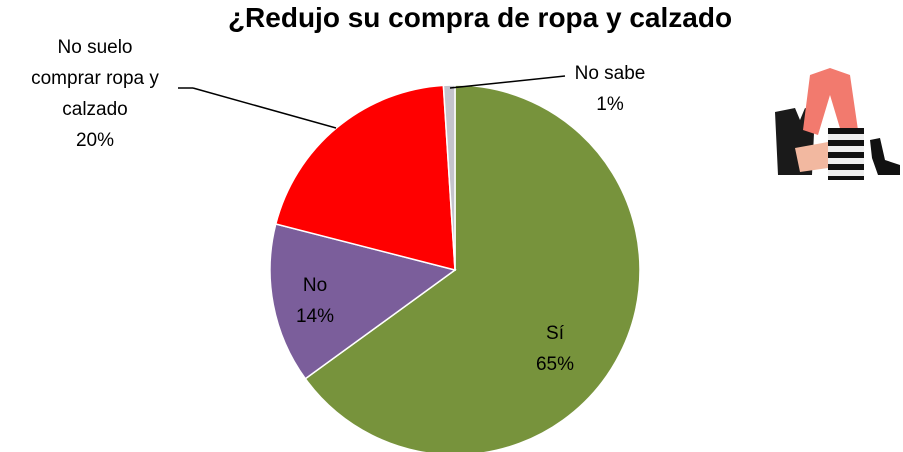  I want to click on category-label: No sabe, so click(610, 73).